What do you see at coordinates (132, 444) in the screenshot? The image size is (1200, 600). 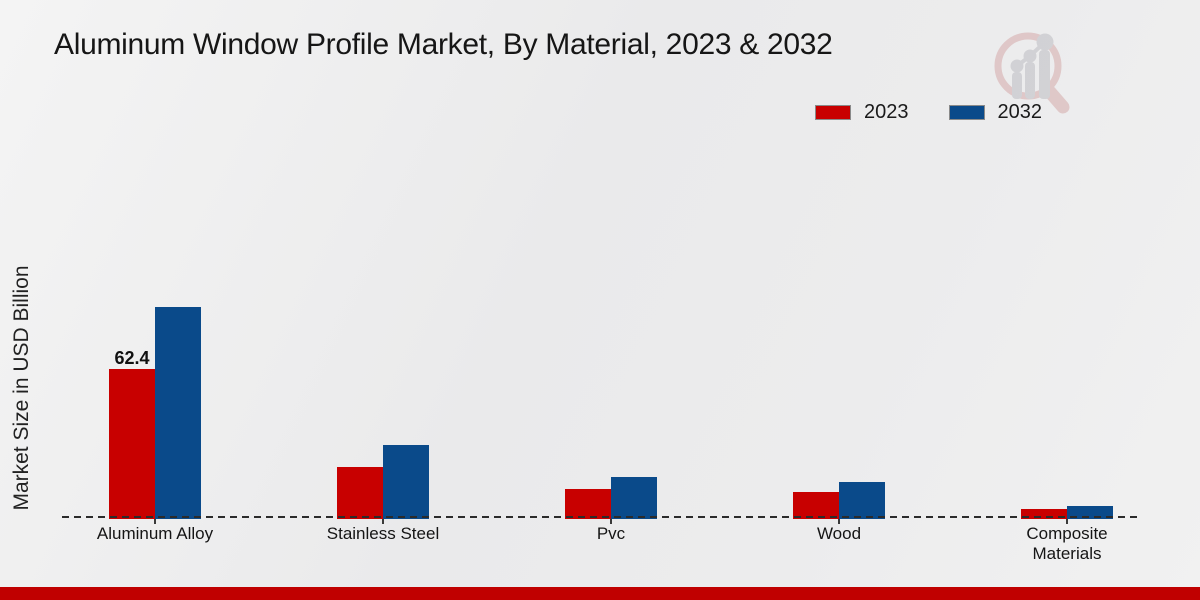 I see `bar-2023-aluminum-alloy` at bounding box center [132, 444].